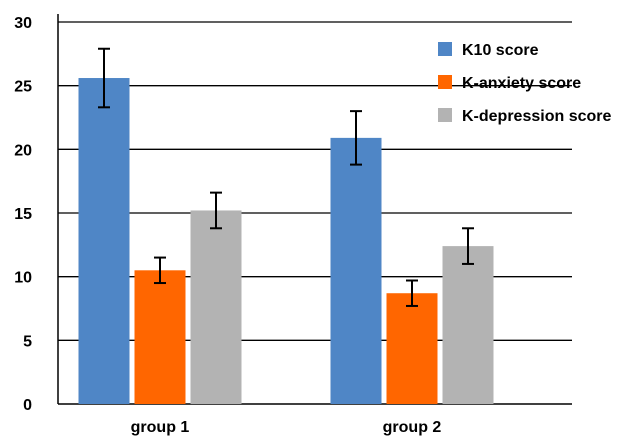 The width and height of the screenshot is (629, 436). I want to click on y-tick-label: 0, so click(27, 405).